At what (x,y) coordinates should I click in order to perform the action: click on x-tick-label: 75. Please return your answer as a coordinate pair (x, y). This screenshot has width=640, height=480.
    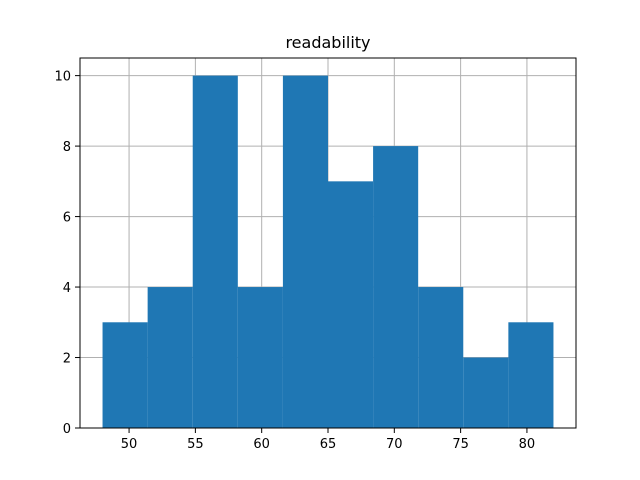
    Looking at the image, I should click on (460, 444).